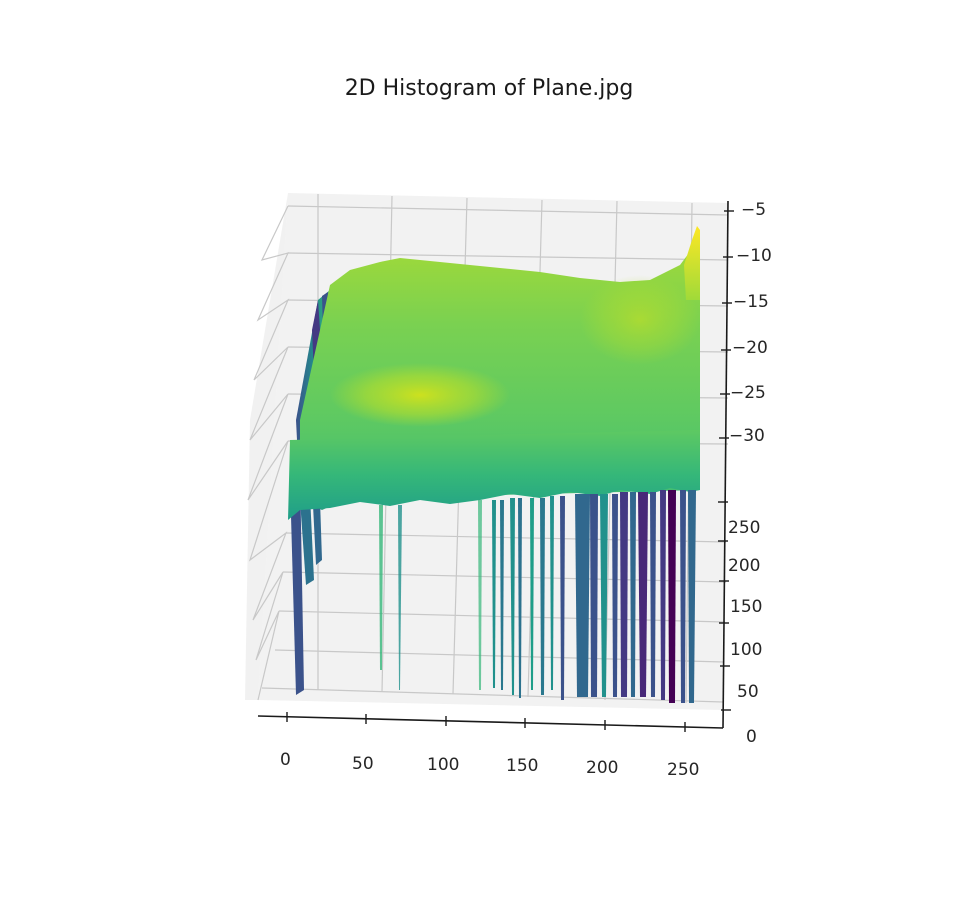  What do you see at coordinates (751, 302) in the screenshot?
I see `z-tick-label: −15` at bounding box center [751, 302].